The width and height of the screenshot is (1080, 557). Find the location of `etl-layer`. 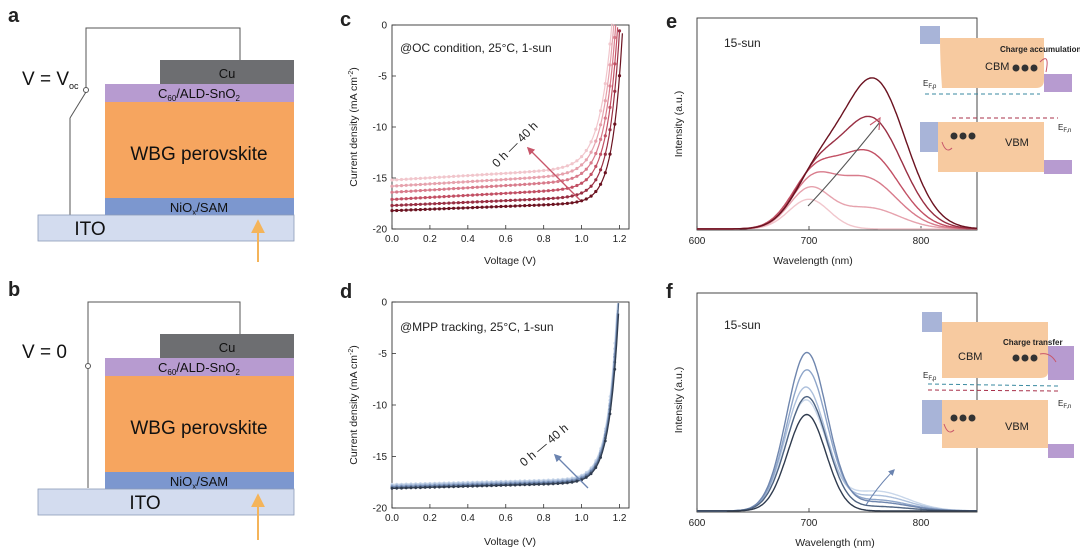

etl-layer is located at coordinates (199, 367).